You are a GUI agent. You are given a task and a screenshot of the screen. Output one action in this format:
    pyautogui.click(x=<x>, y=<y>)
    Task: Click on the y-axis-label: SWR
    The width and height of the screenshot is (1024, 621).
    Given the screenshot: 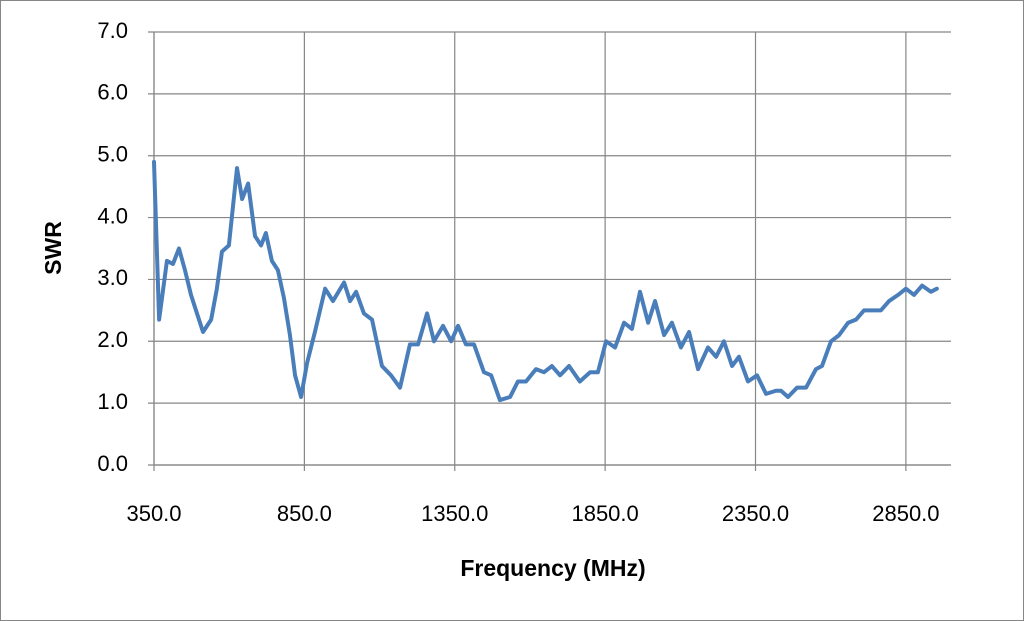 What is the action you would take?
    pyautogui.click(x=53, y=248)
    